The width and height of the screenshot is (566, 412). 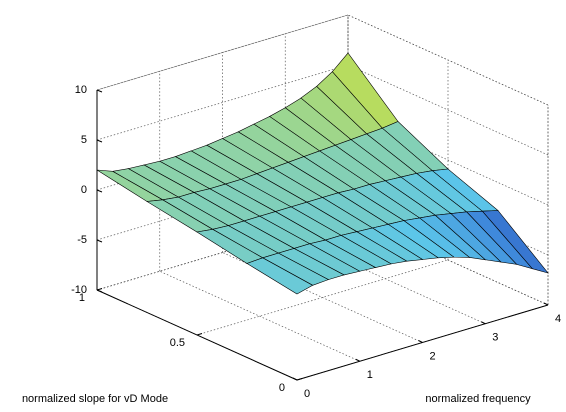 What do you see at coordinates (82, 298) in the screenshot?
I see `y-tick-label: 1` at bounding box center [82, 298].